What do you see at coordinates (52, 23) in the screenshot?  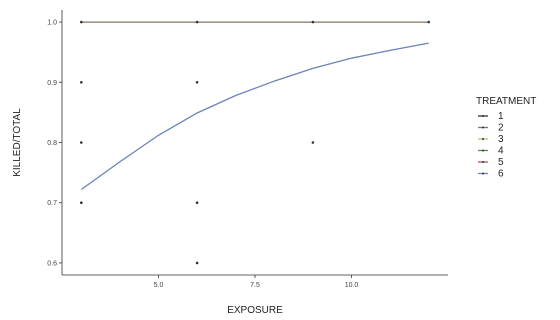 I see `y-tick-label: 1.0` at bounding box center [52, 23].